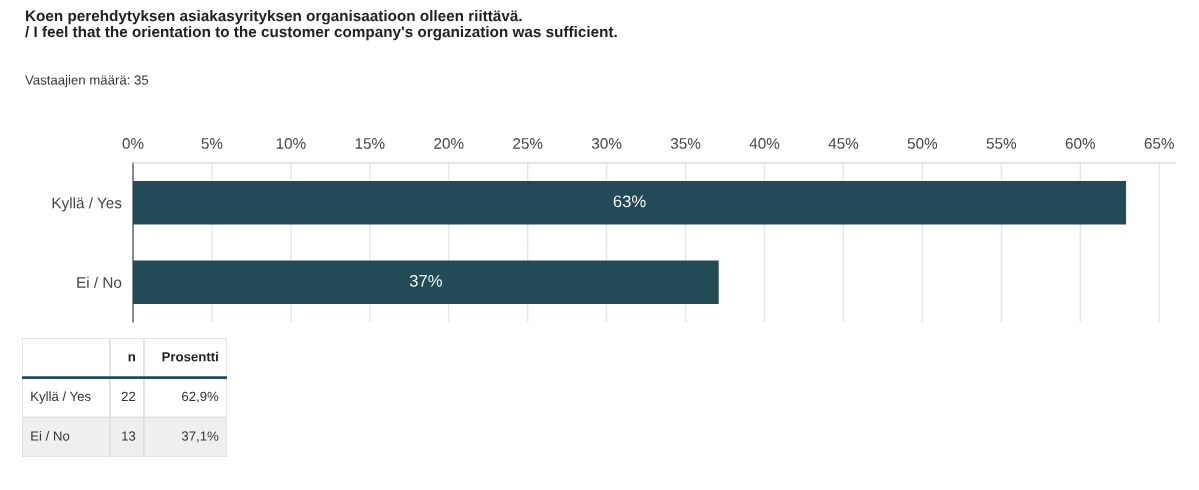 This screenshot has width=1199, height=490. What do you see at coordinates (321, 25) in the screenshot?
I see `chart-title: Koen perehdytyksen asiakasyrityksen organisaatioon olleen riittävä. / I feel that the orientation to the customer company's organization was sufficient.` at bounding box center [321, 25].